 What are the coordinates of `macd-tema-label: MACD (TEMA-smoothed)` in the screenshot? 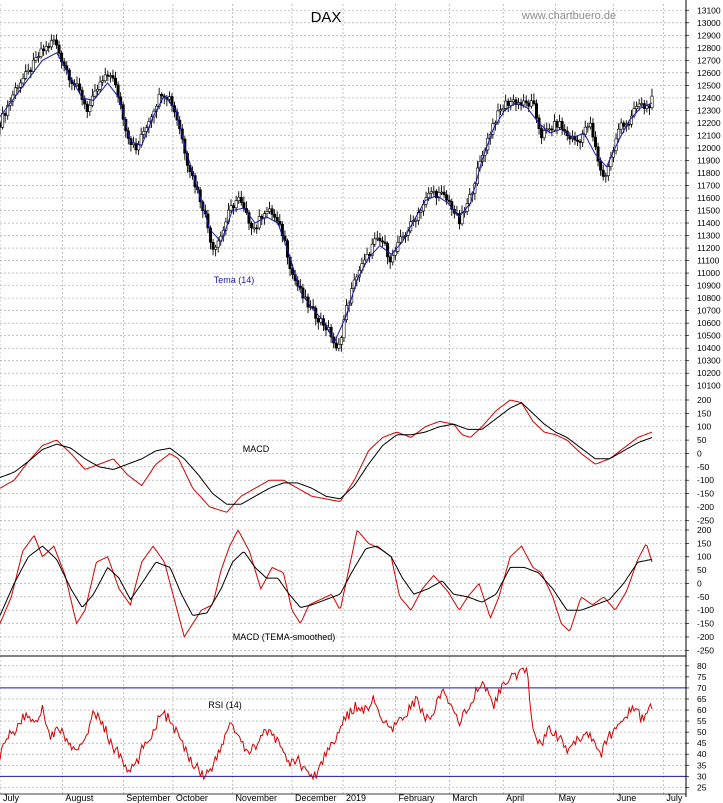 It's located at (284, 637).